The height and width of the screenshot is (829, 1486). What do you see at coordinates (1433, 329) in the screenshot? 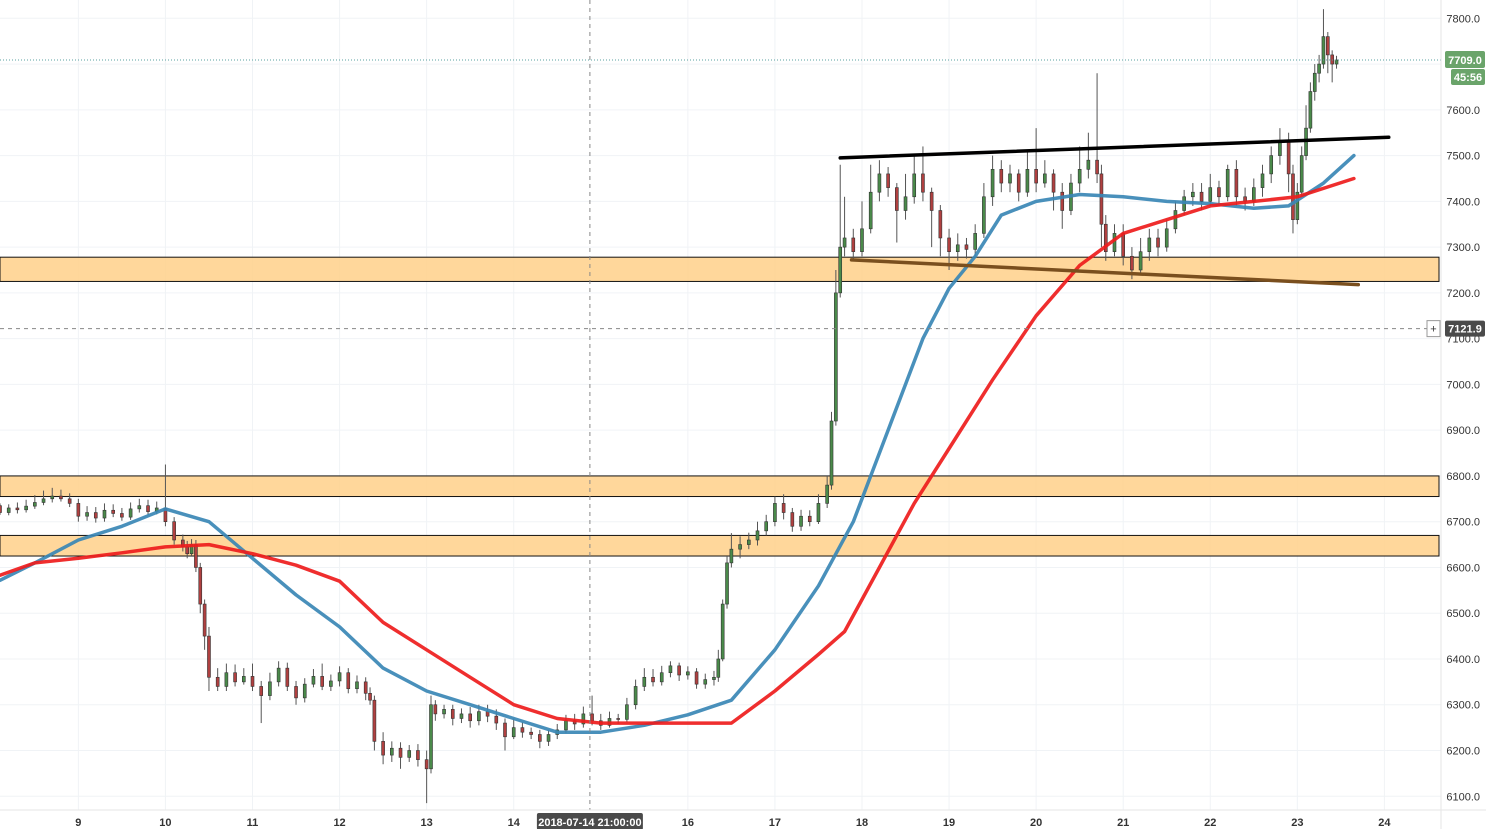
I see `crosshair-plus-button-bg` at bounding box center [1433, 329].